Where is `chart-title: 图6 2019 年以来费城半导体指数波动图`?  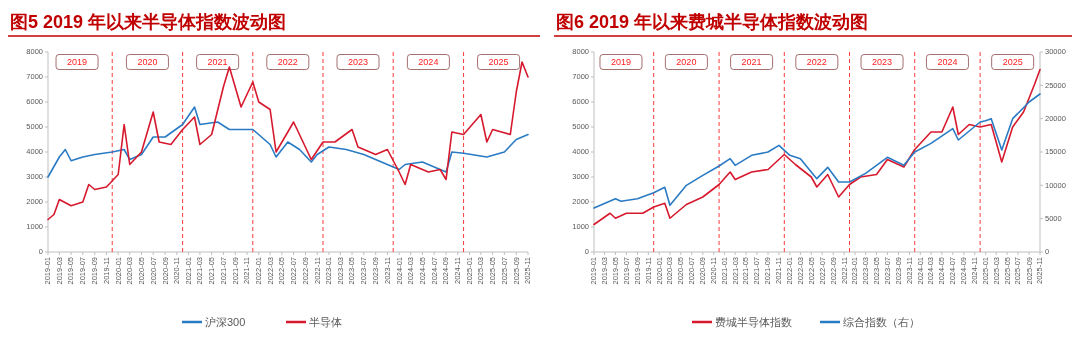
chart-title: 图6 2019 年以来费城半导体指数波动图 is located at coordinates (712, 22).